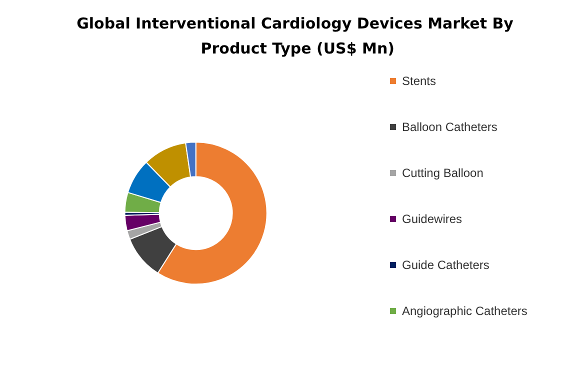 The height and width of the screenshot is (384, 576). Describe the element at coordinates (450, 127) in the screenshot. I see `legend-label: Balloon Catheters` at that location.